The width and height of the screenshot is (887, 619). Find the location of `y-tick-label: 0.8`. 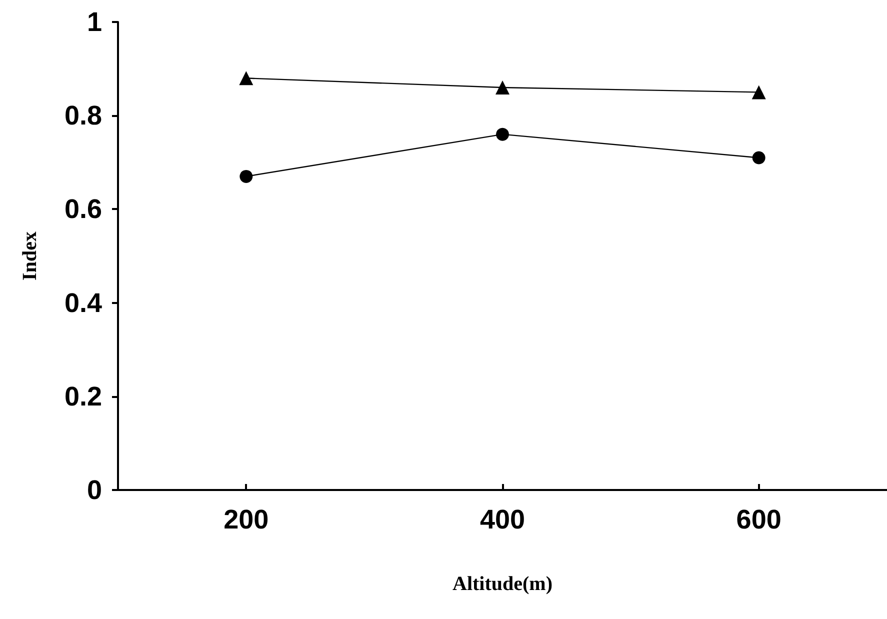

y-tick-label: 0.8 is located at coordinates (83, 115).